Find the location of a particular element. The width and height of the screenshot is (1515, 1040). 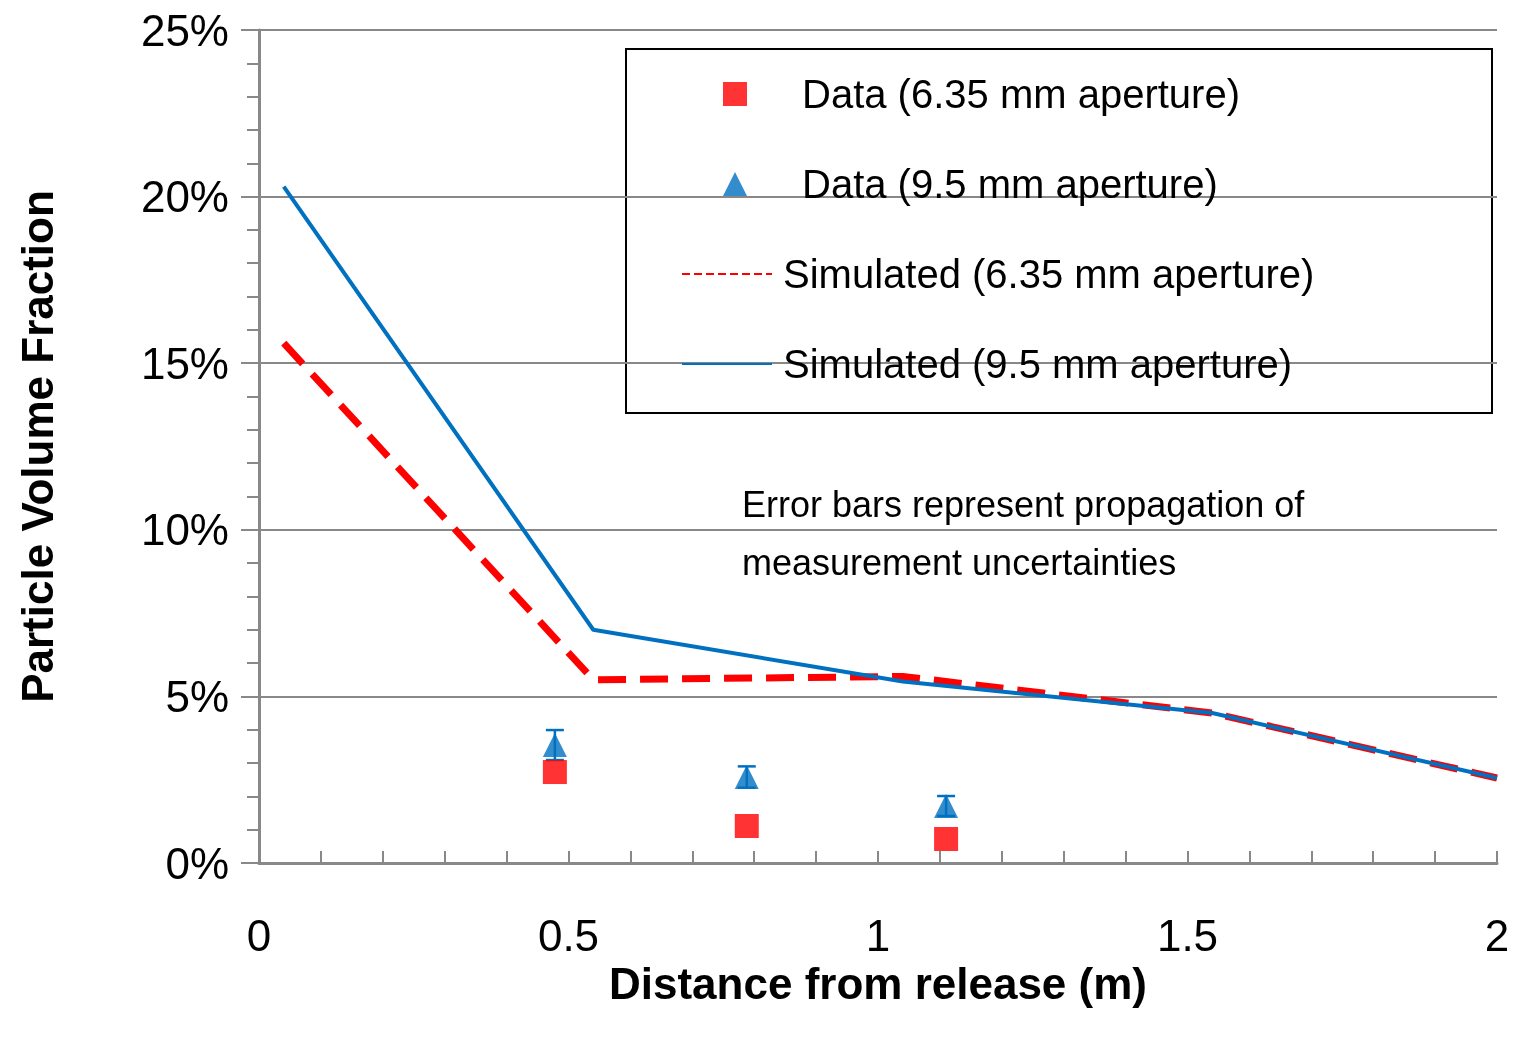

legend-label: Simulated (9.5 mm aperture) is located at coordinates (1038, 364).